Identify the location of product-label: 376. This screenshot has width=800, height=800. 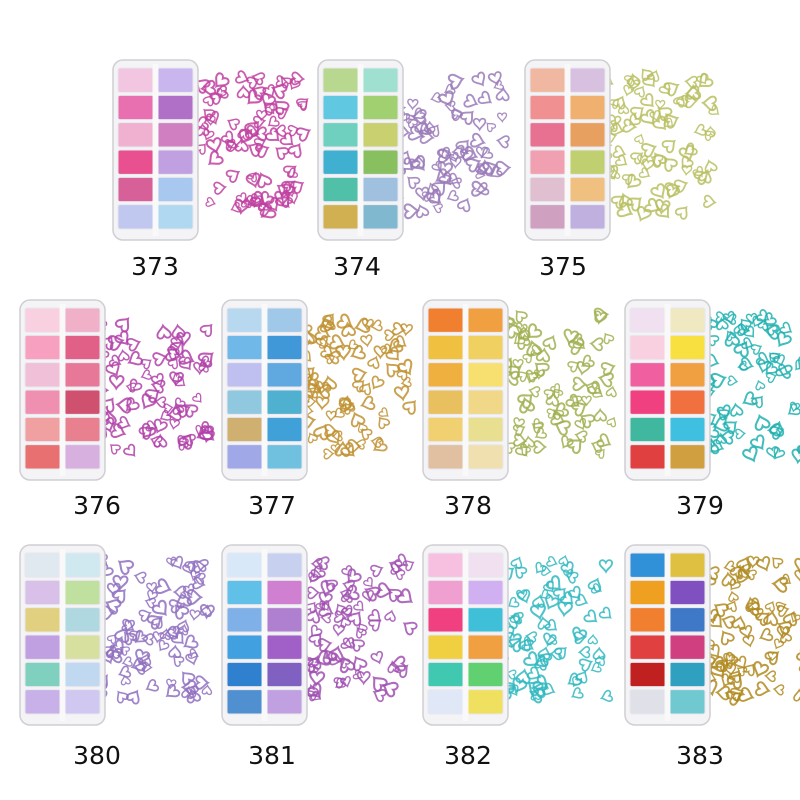
(97, 505).